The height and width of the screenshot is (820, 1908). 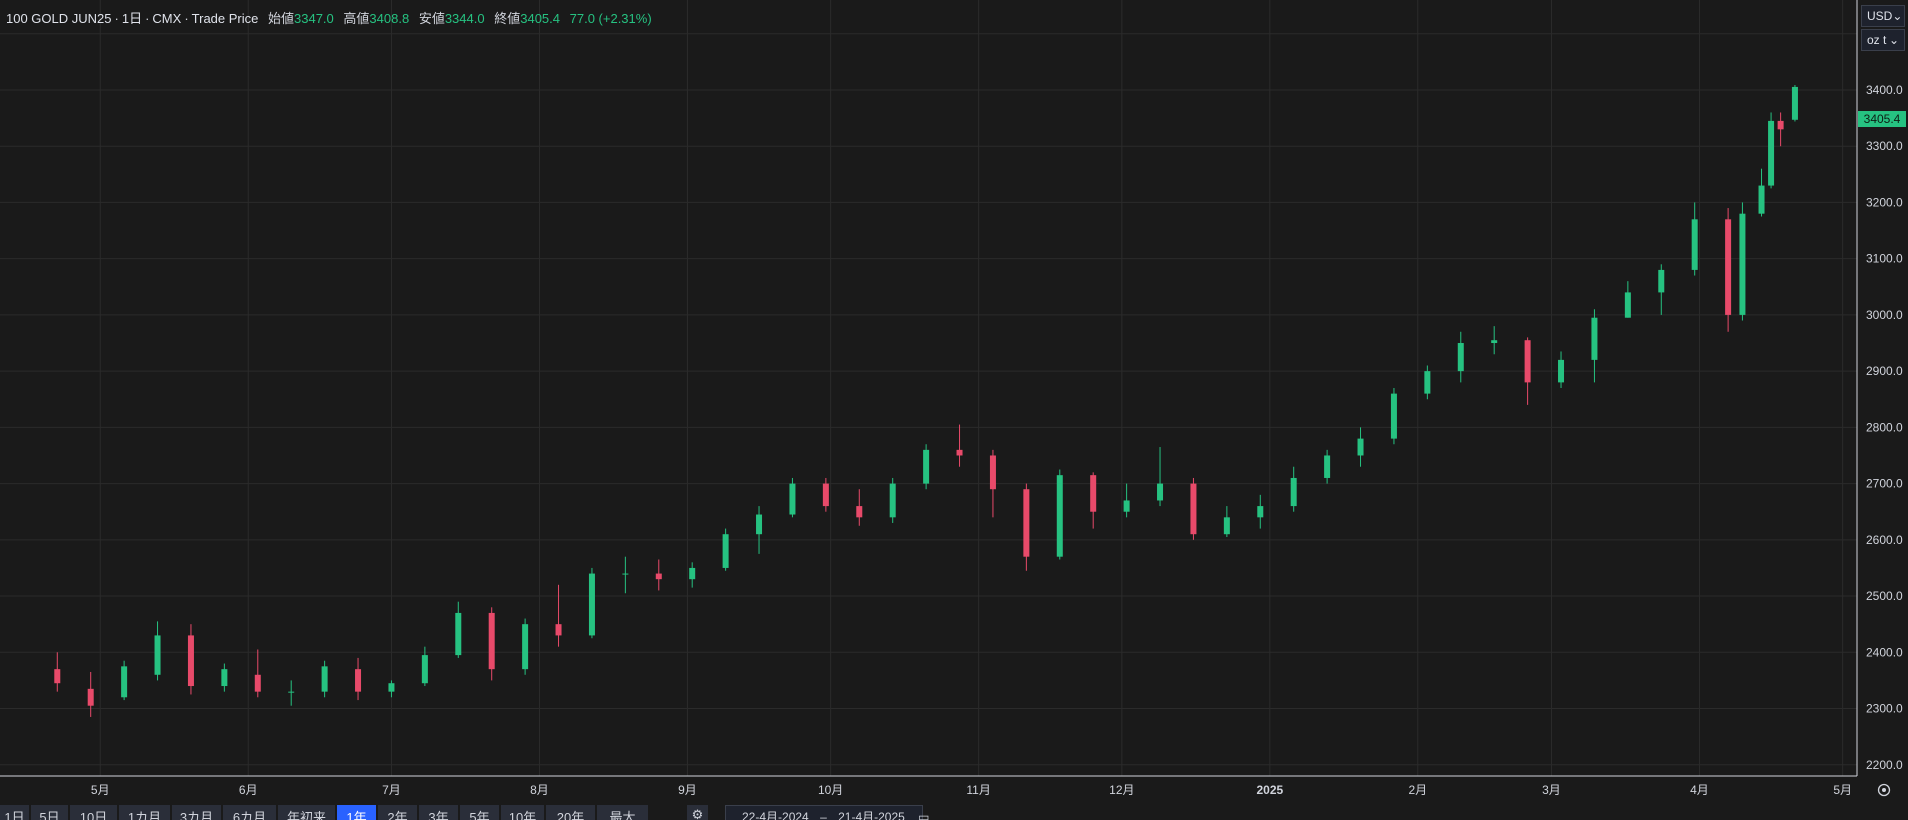 I want to click on range-button: 3年, so click(x=439, y=812).